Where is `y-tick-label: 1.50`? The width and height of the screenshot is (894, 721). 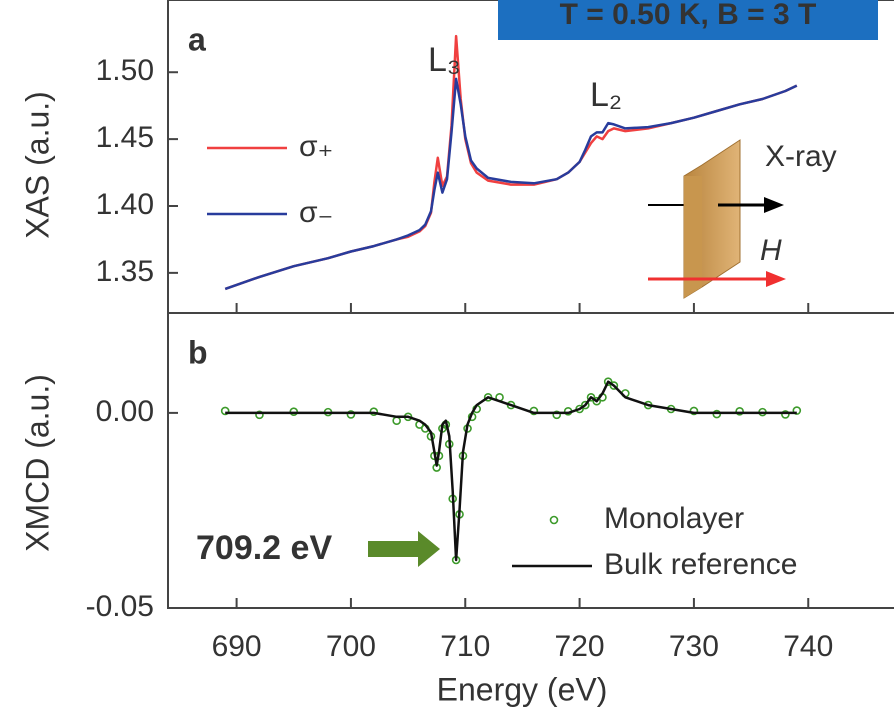
y-tick-label: 1.50 is located at coordinates (125, 70).